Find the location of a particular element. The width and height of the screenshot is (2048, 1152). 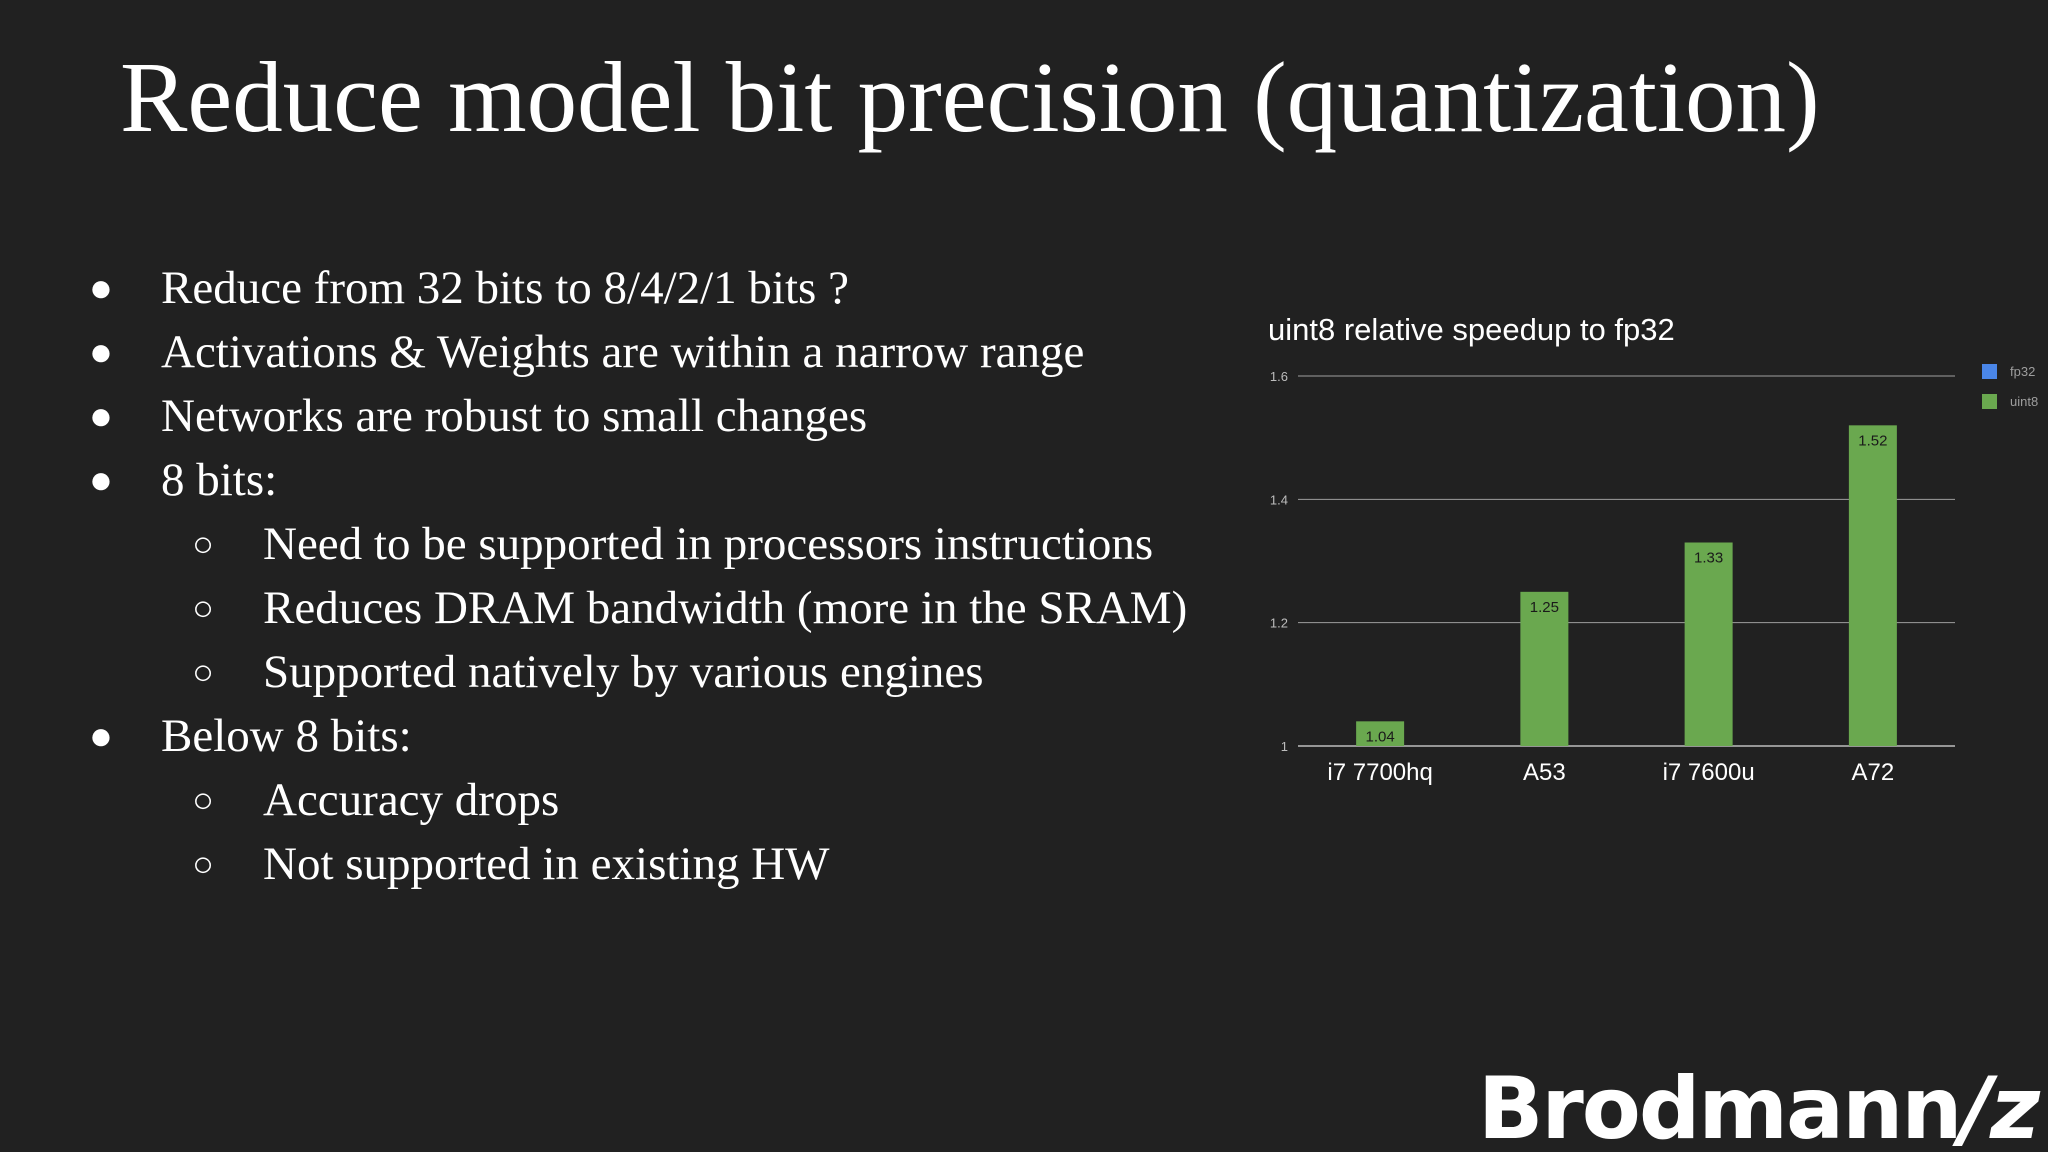

sub-bullet-item: ○ Accuracy drops is located at coordinates (636, 800).